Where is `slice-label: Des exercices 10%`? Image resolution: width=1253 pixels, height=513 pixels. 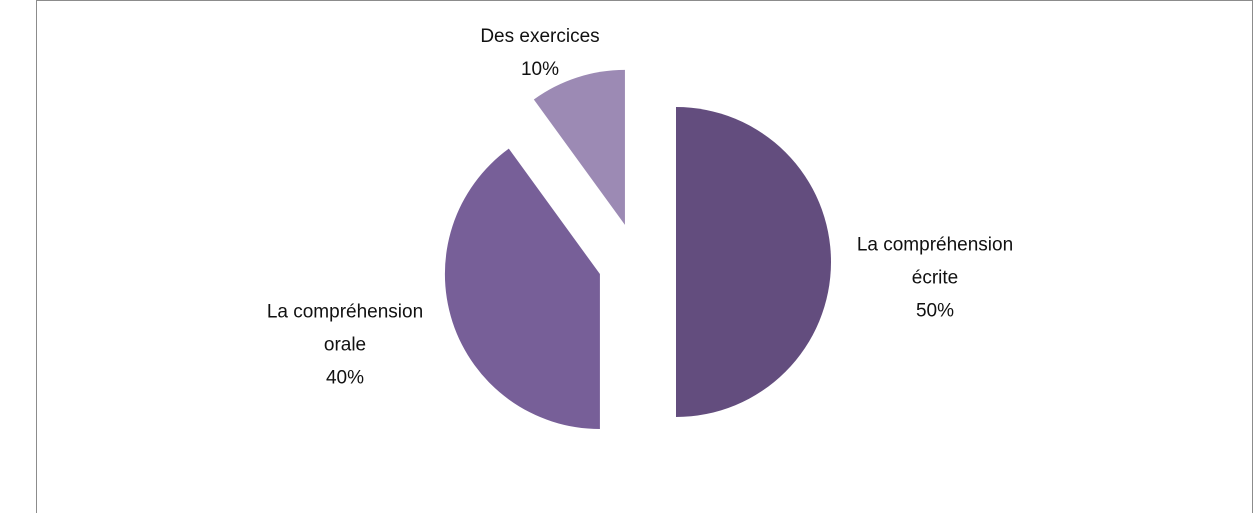 slice-label: Des exercices 10% is located at coordinates (540, 53).